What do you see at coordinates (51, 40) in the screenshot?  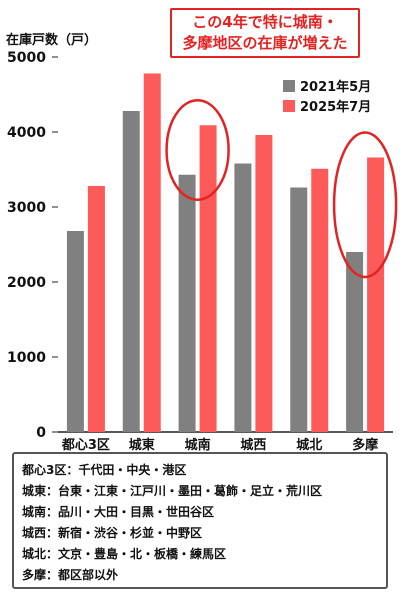 I see `y-axis-label: 在庫戸数（戸）` at bounding box center [51, 40].